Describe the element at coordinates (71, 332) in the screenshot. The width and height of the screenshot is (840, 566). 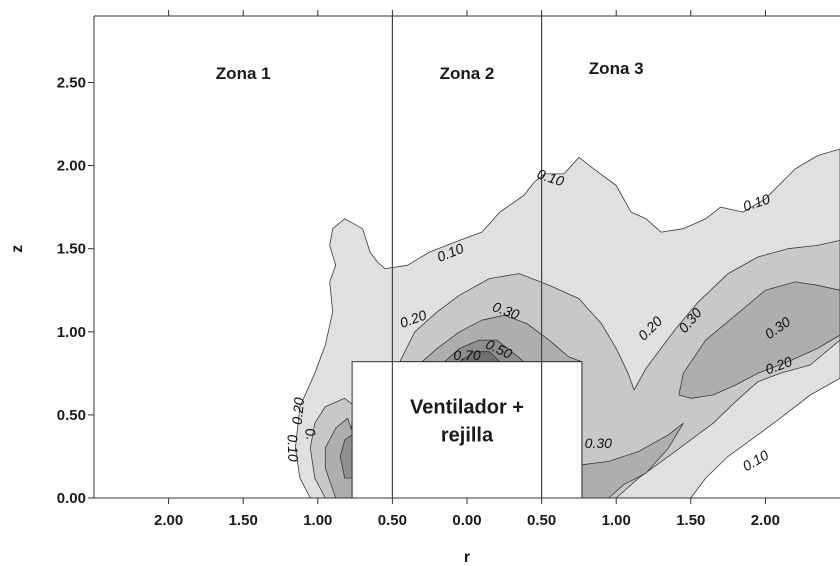
I see `y-tick-label: 1.00` at that location.